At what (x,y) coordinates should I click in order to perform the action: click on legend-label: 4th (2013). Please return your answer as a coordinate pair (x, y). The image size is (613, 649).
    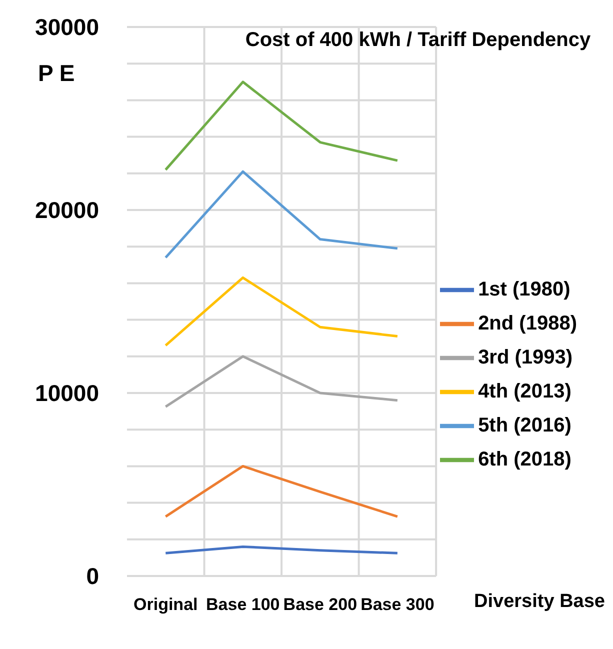
    Looking at the image, I should click on (525, 391).